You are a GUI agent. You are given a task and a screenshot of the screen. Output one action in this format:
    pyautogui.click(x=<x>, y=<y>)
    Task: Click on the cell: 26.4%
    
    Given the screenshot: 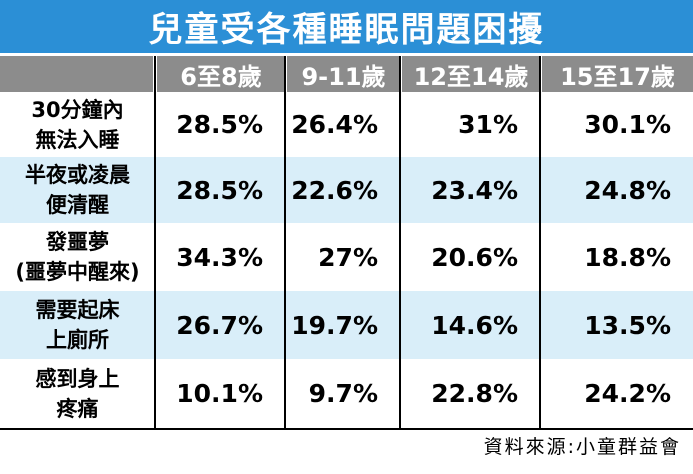 What is the action you would take?
    pyautogui.click(x=334, y=124)
    